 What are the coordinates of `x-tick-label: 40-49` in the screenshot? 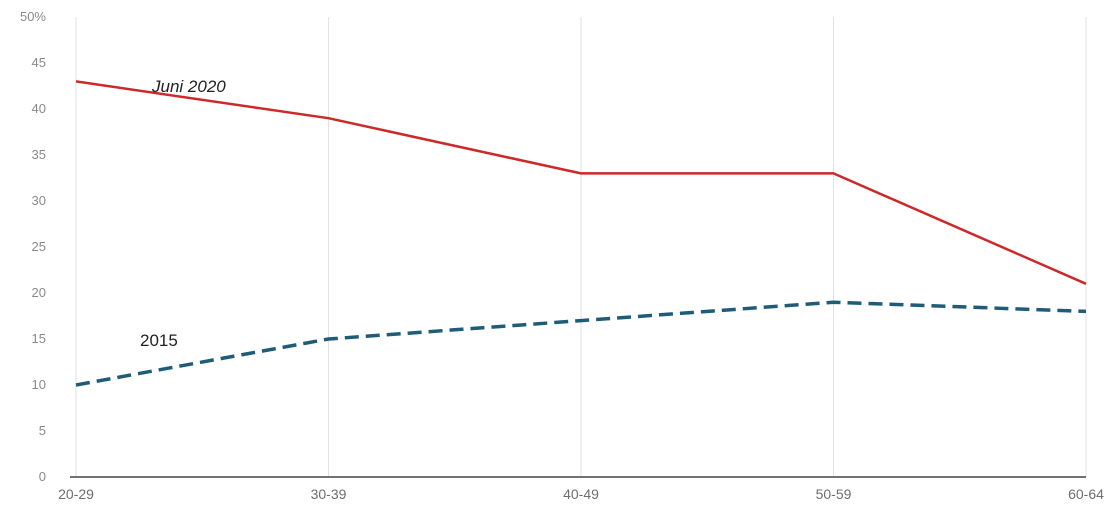 It's located at (581, 494).